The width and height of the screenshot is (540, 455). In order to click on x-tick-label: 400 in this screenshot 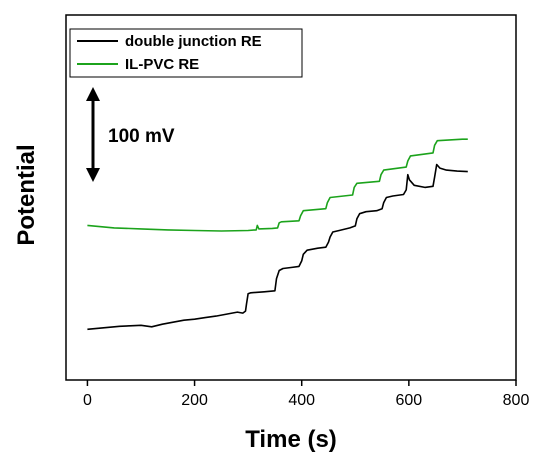, I will do `click(301, 400)`.